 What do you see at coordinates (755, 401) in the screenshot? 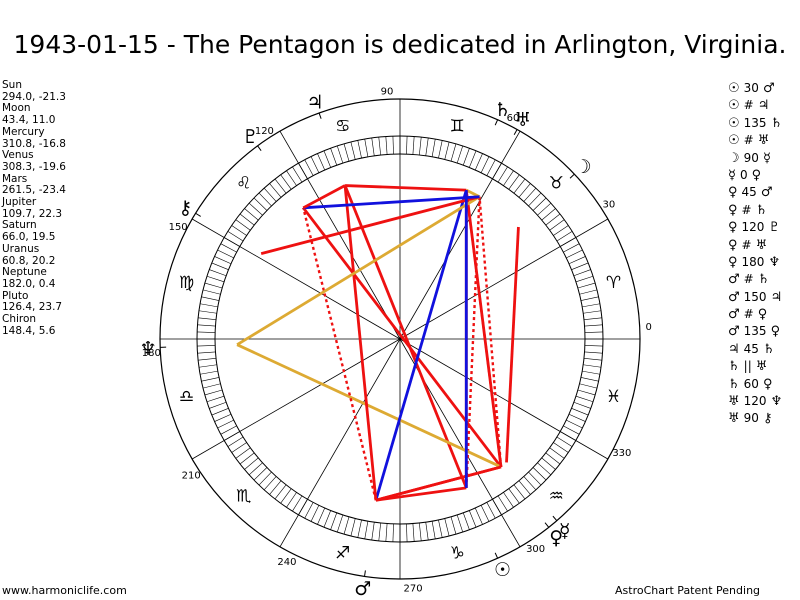
I see `aspect-row: ♅ 120 ♆` at bounding box center [755, 401].